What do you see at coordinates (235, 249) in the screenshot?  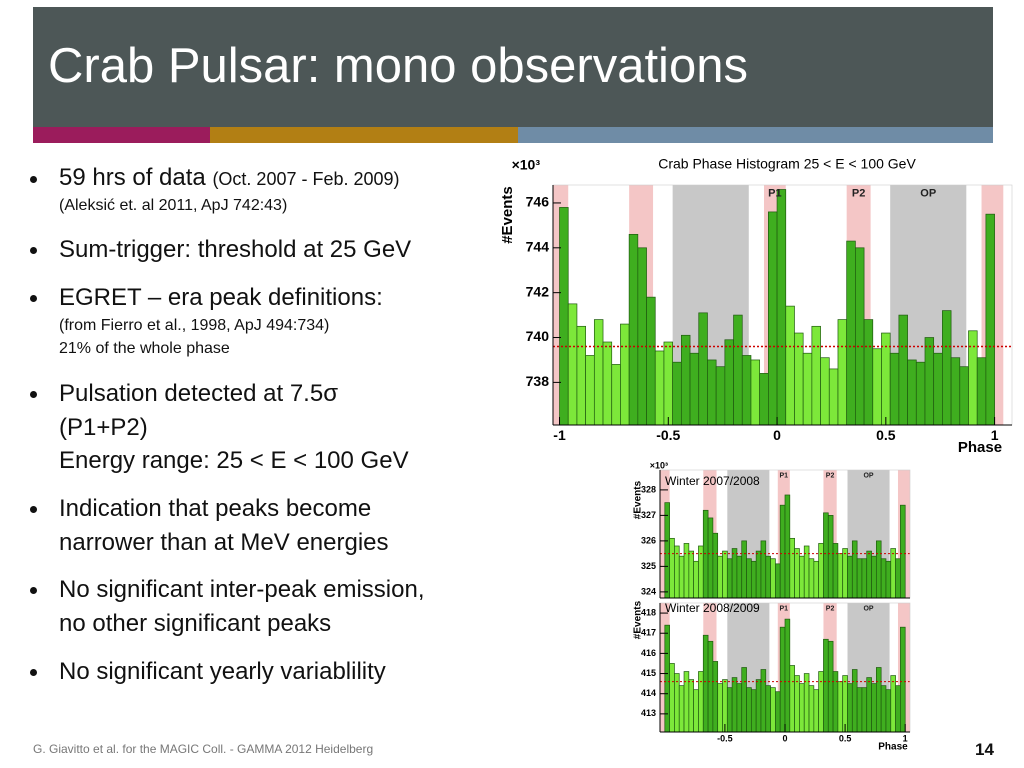 I see `bullet-line: Sum-trigger: threshold at 25 GeV` at bounding box center [235, 249].